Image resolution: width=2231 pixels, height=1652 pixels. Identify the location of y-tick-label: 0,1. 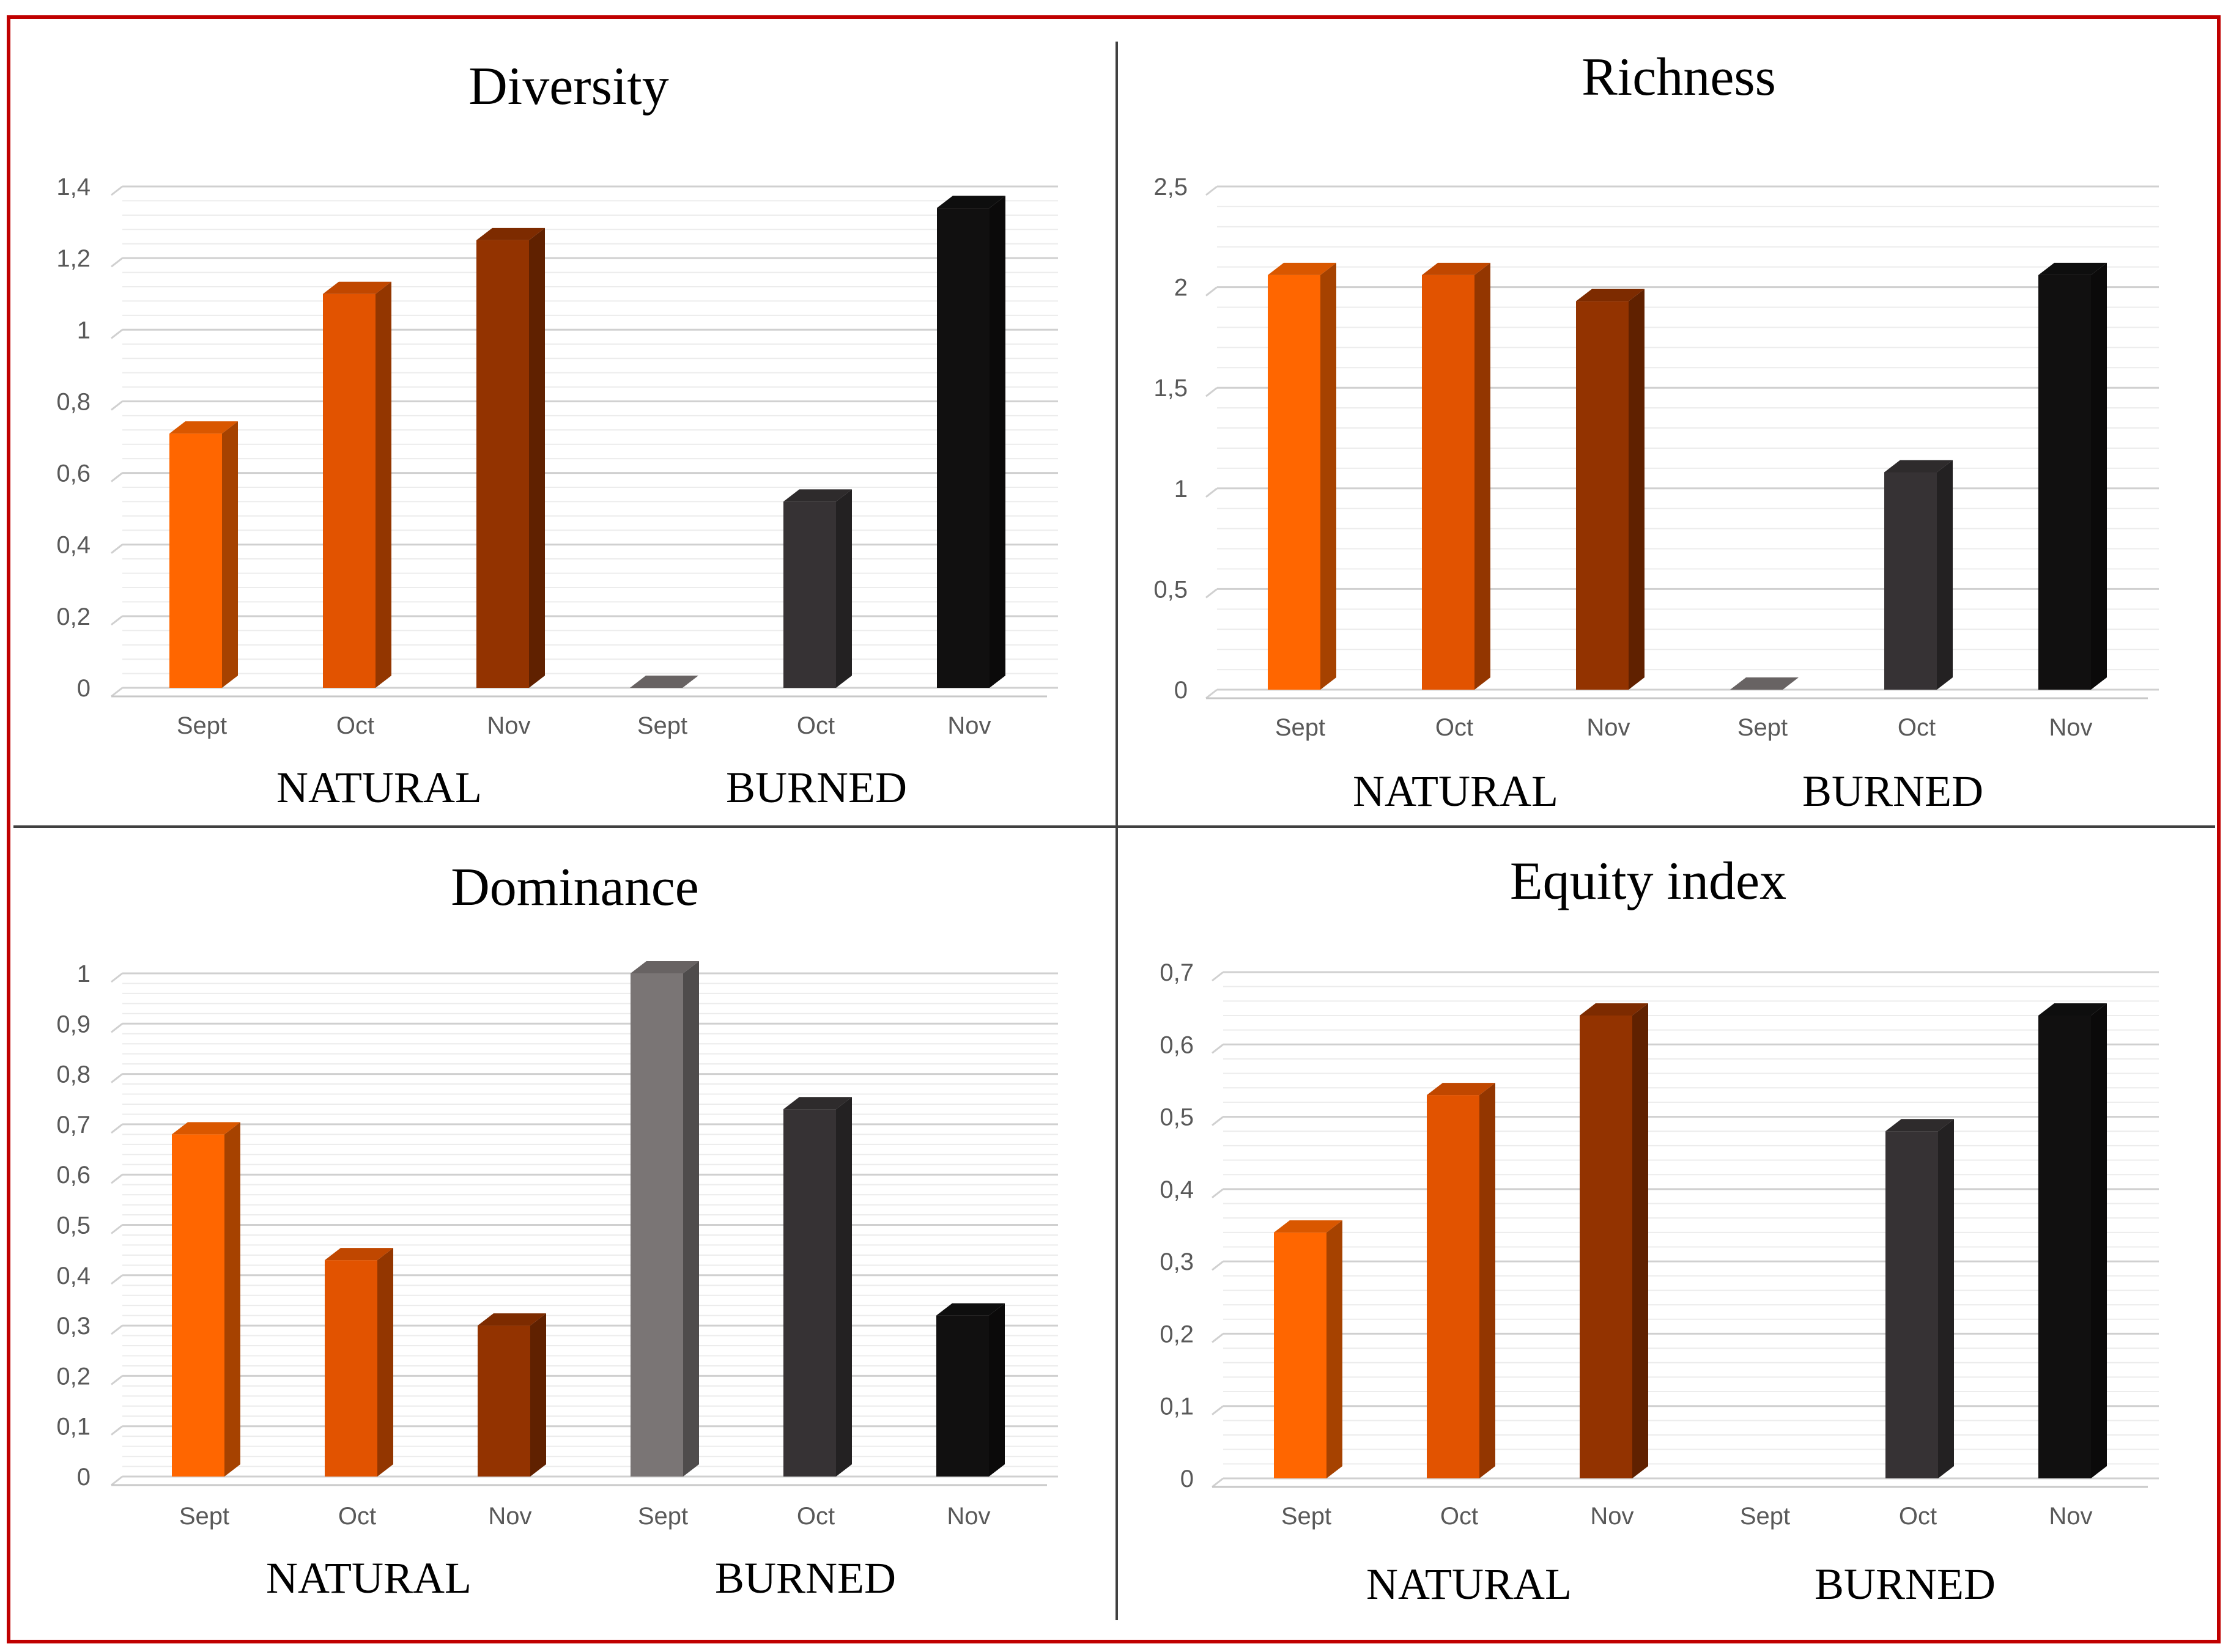
(73, 1427).